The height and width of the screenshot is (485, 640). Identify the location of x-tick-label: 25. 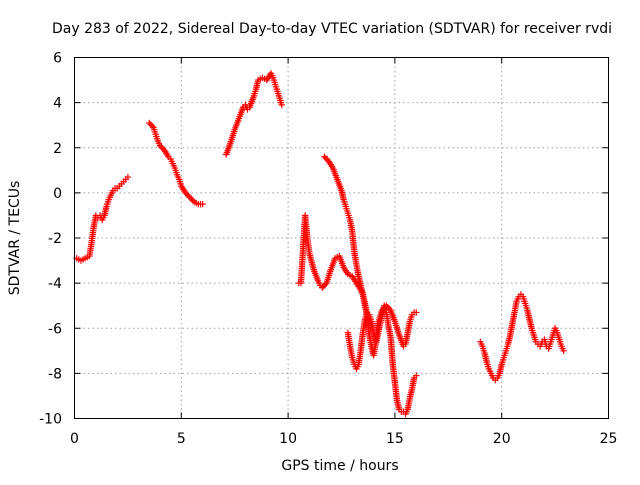
(609, 439).